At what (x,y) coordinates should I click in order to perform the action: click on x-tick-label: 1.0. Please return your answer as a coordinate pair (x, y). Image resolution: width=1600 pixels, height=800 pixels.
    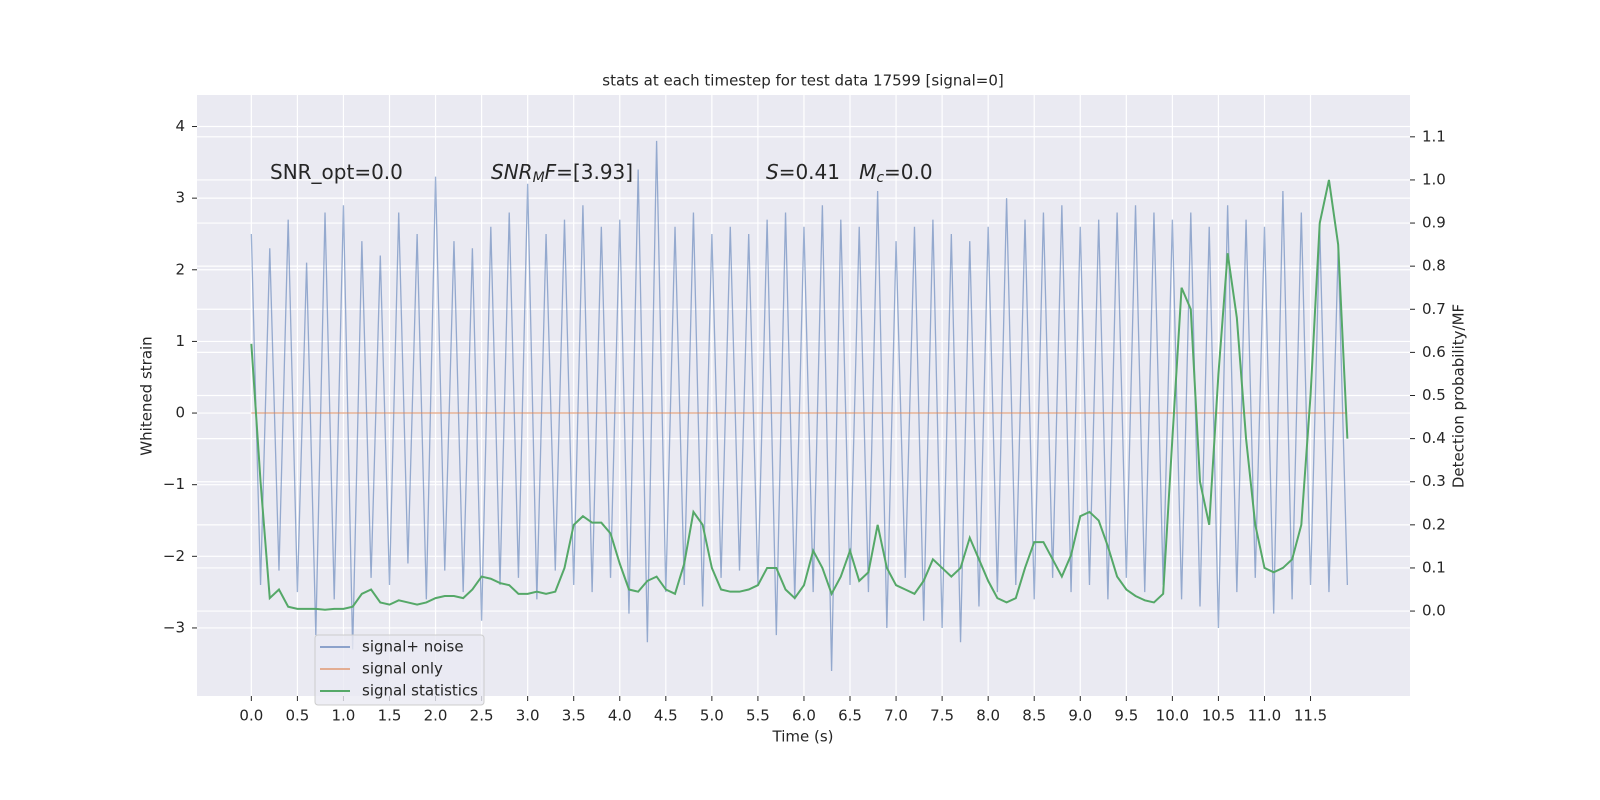
    Looking at the image, I should click on (344, 716).